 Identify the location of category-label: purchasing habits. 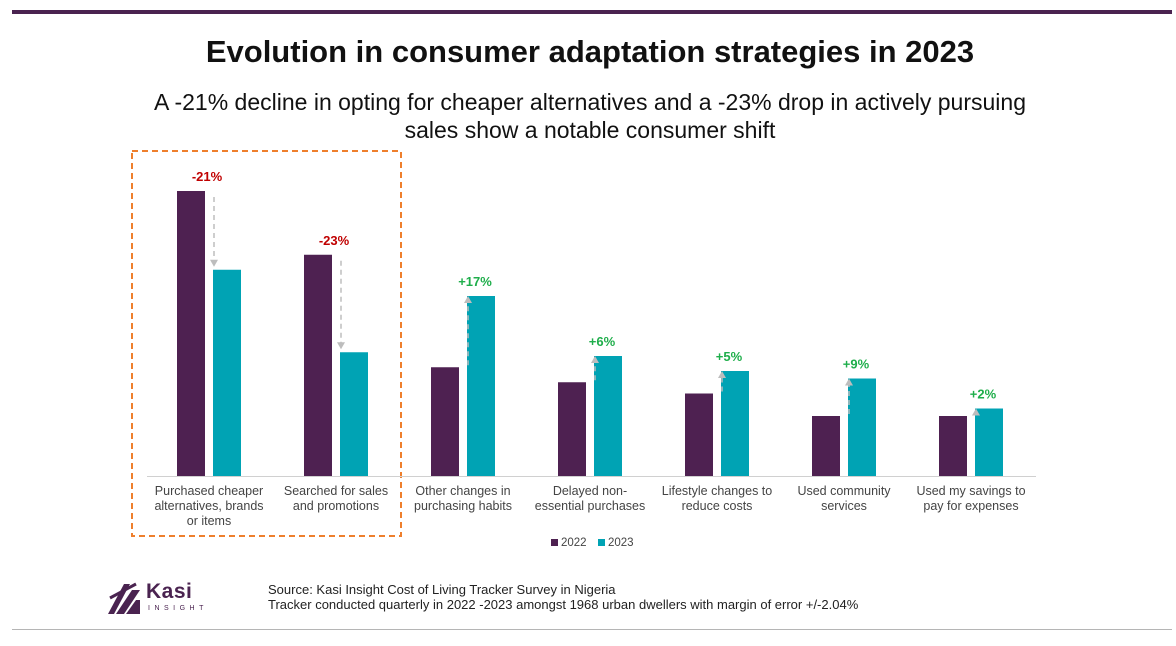
(463, 506).